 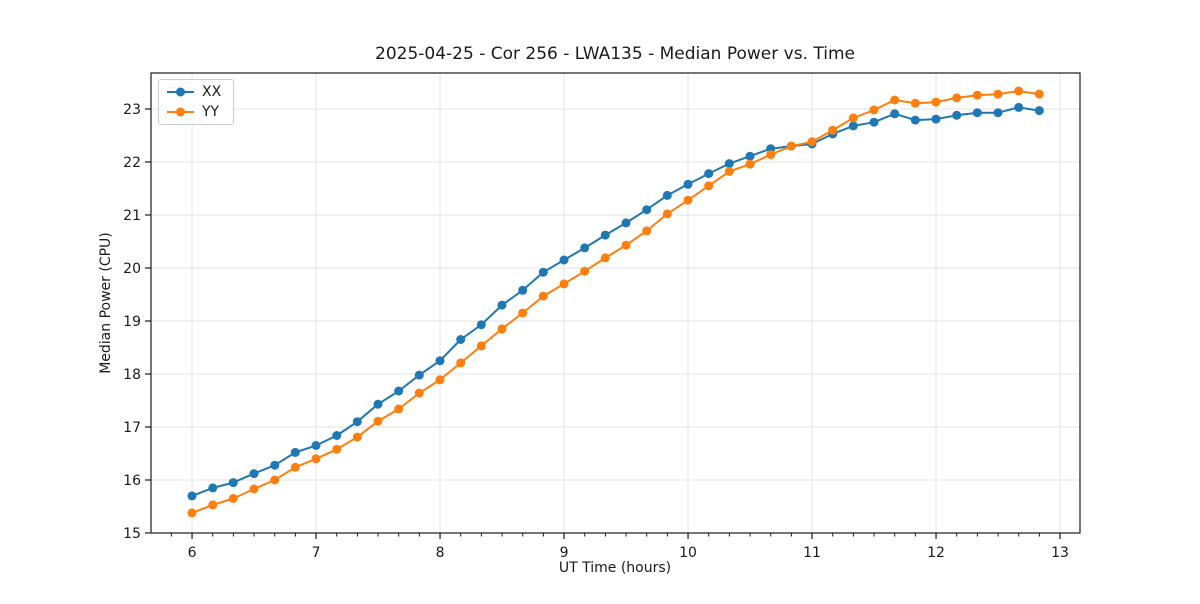 I want to click on y-axis-label: Median Power (CPU), so click(x=106, y=303).